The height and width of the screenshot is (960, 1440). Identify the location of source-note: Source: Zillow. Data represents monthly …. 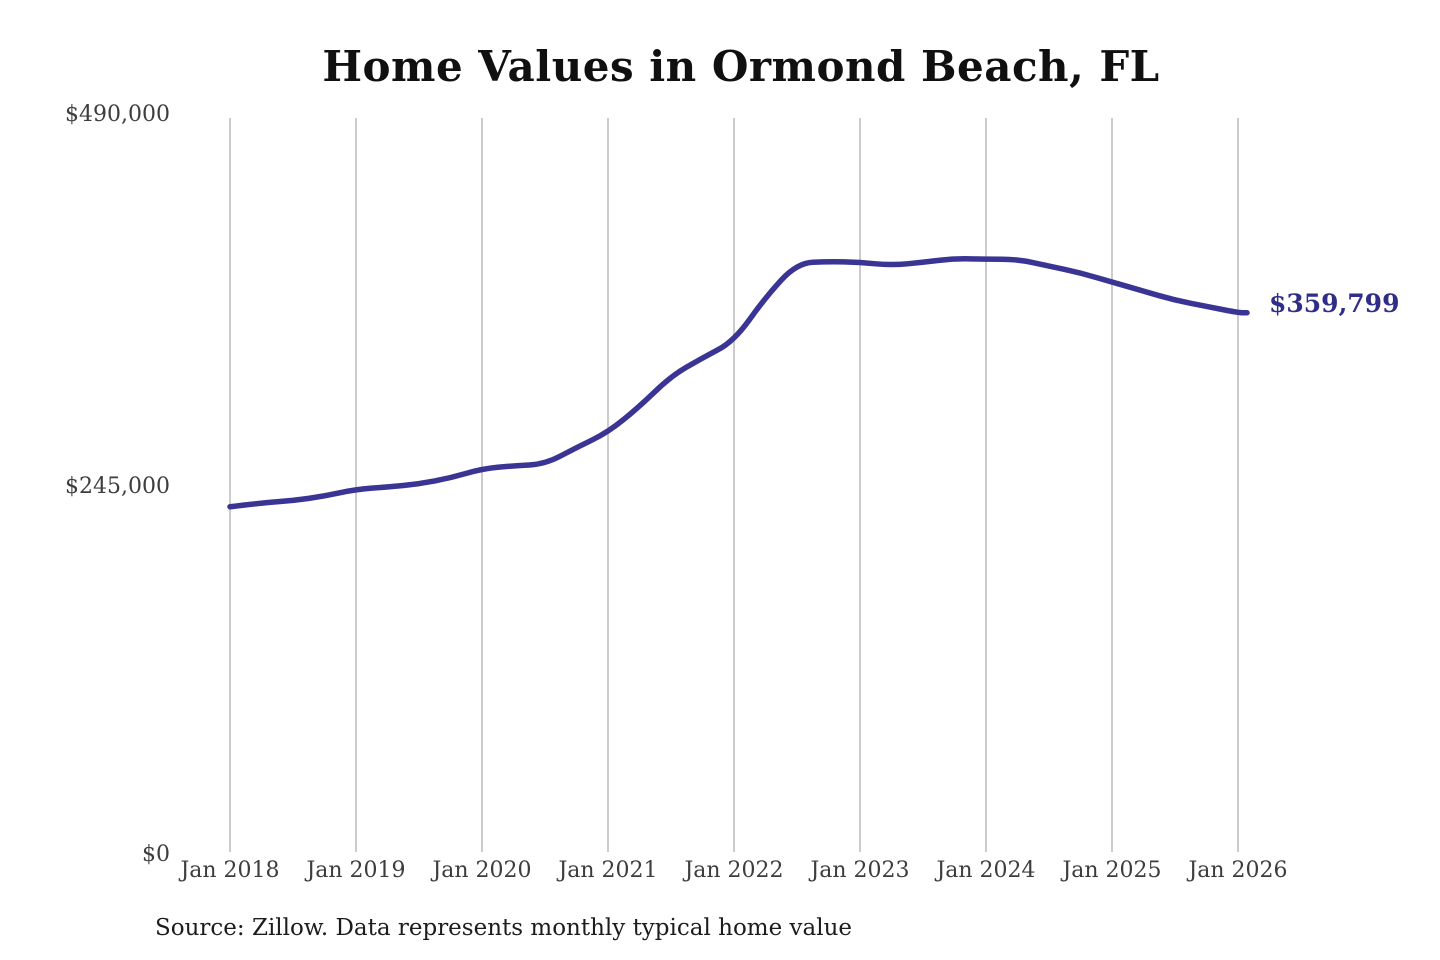
(504, 928).